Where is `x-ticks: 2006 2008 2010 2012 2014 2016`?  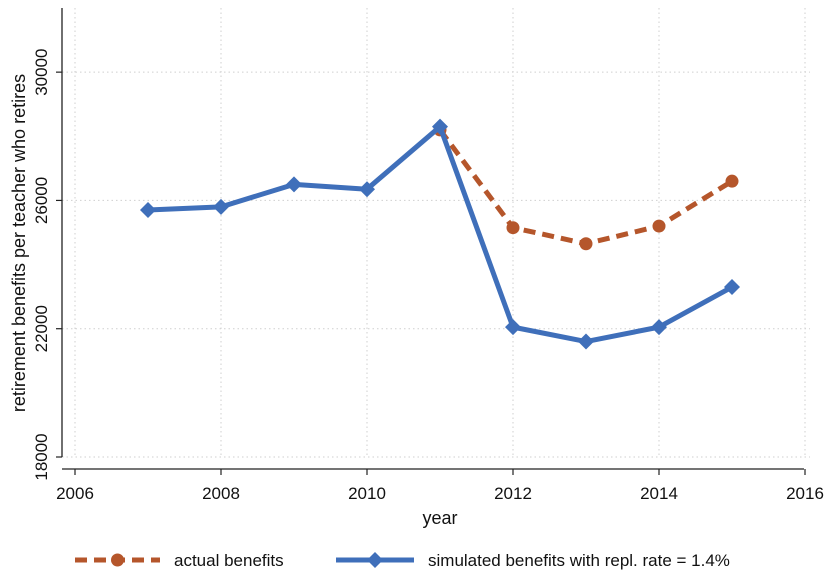
x-ticks: 2006 2008 2010 2012 2014 2016 is located at coordinates (440, 486).